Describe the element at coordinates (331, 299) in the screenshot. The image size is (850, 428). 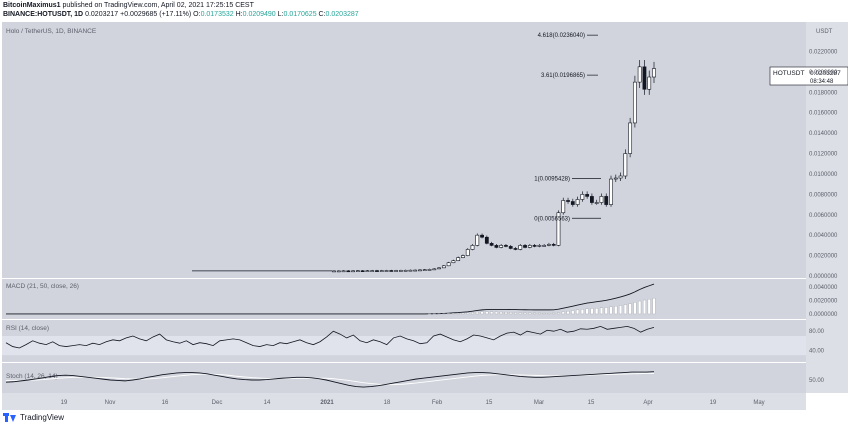
I see `macd-series` at that location.